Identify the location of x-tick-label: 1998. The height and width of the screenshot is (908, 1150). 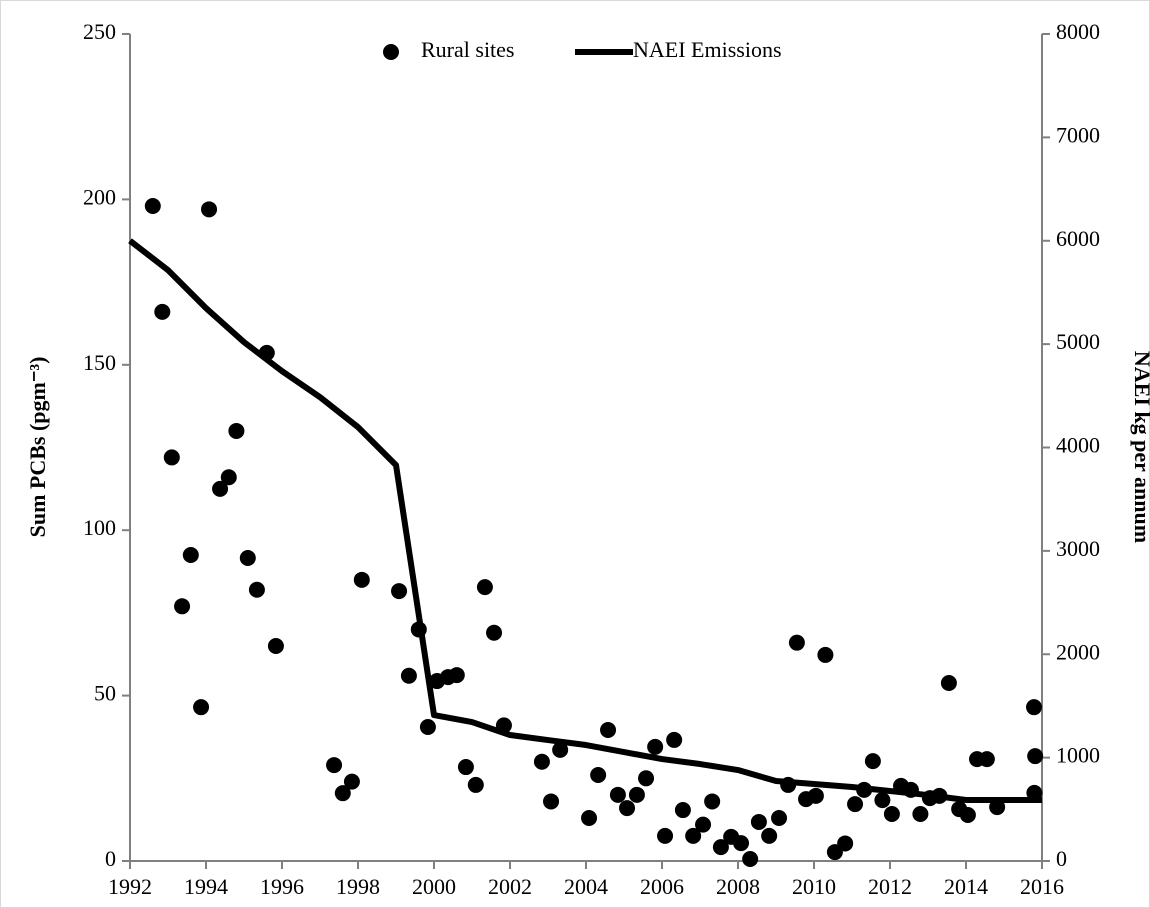
(358, 886).